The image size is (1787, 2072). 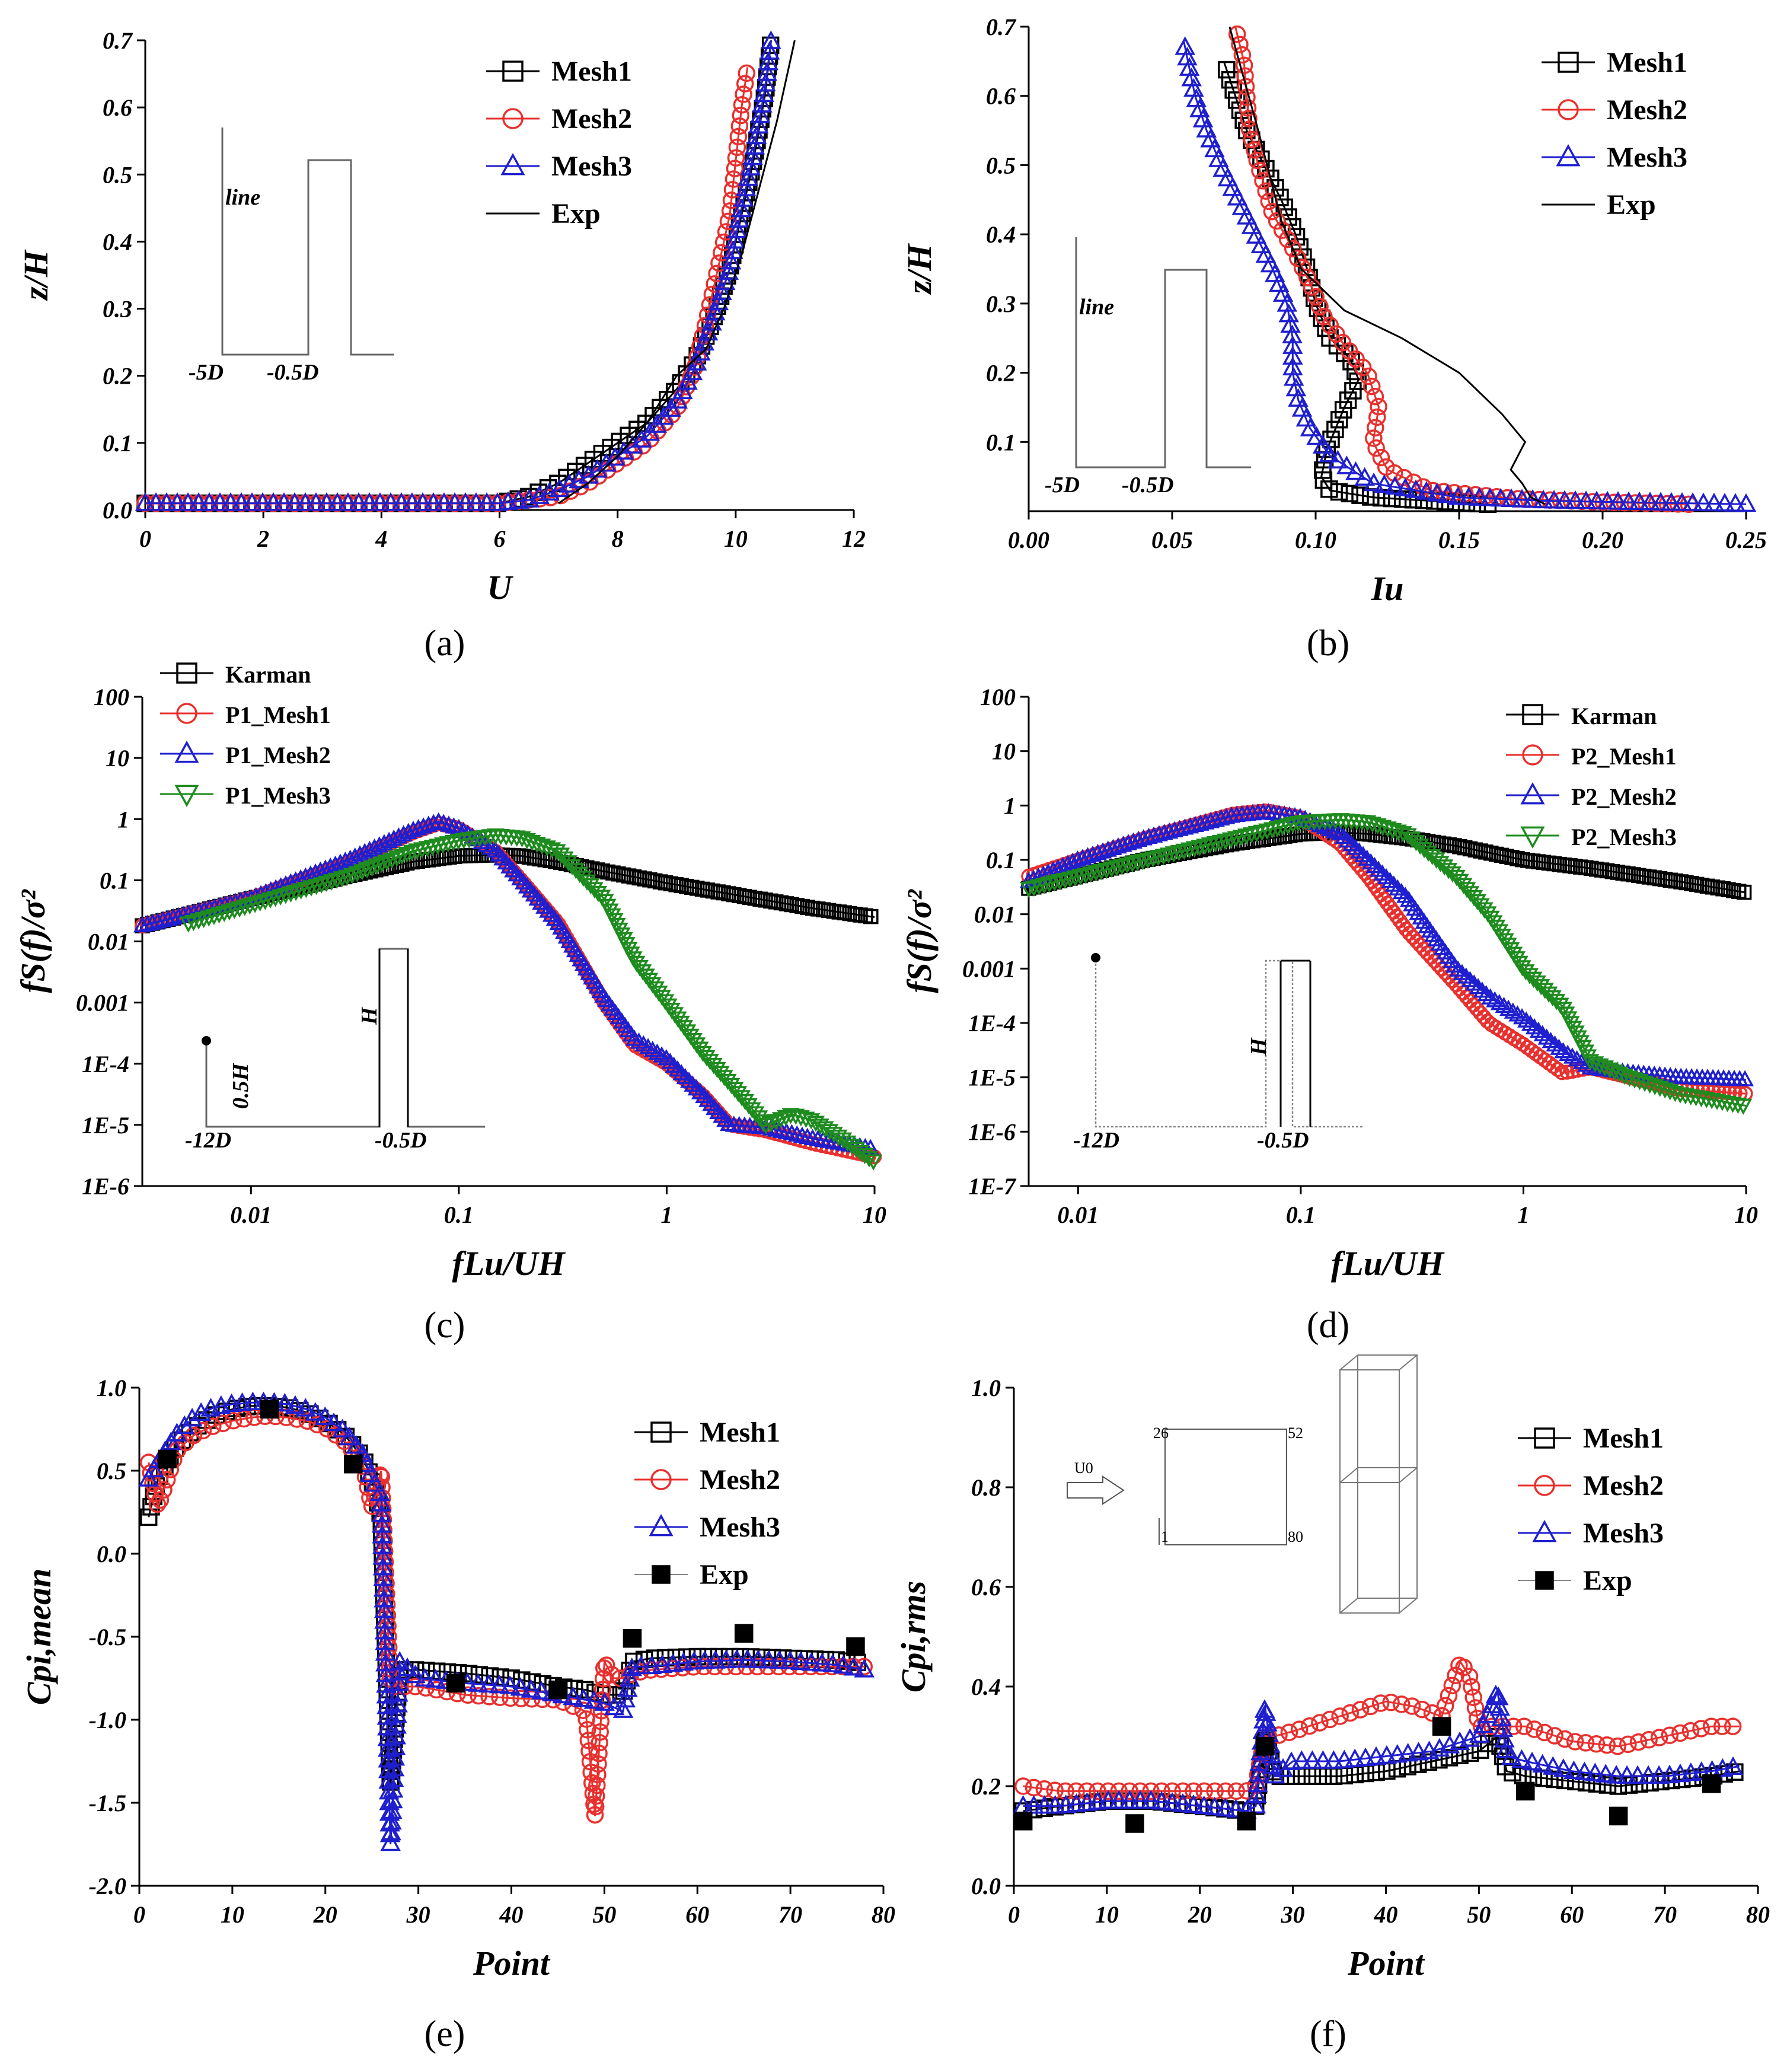 What do you see at coordinates (1381, 1725) in the screenshot?
I see `series-line` at bounding box center [1381, 1725].